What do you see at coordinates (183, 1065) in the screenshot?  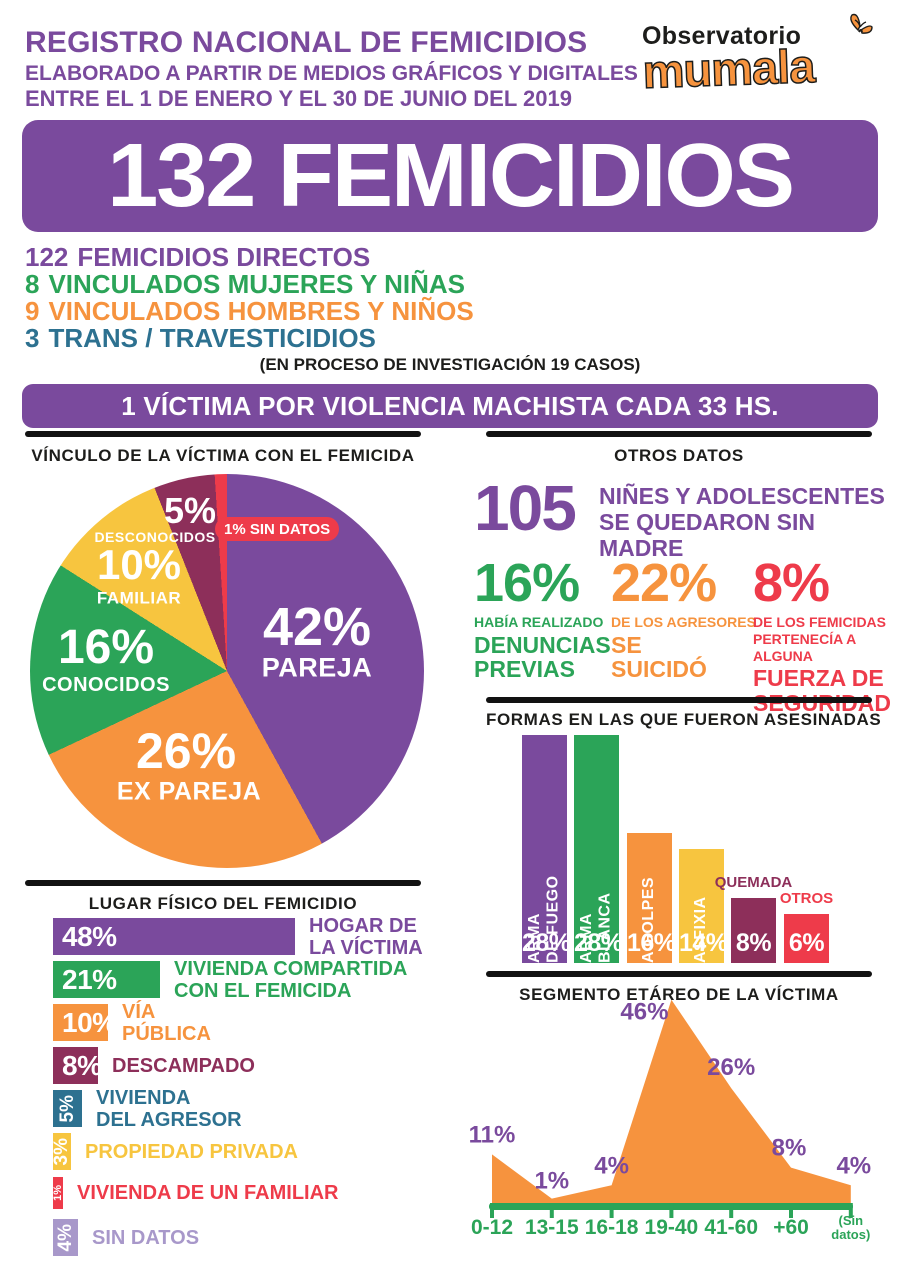 I see `bar-label: DESCAMPADO` at bounding box center [183, 1065].